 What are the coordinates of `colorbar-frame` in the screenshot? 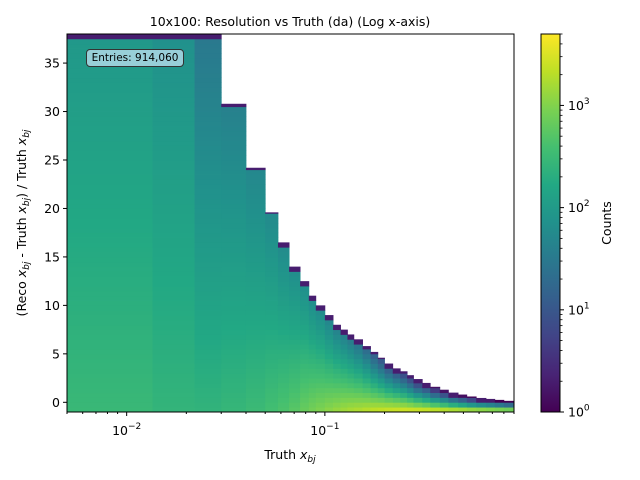 It's located at (550, 223).